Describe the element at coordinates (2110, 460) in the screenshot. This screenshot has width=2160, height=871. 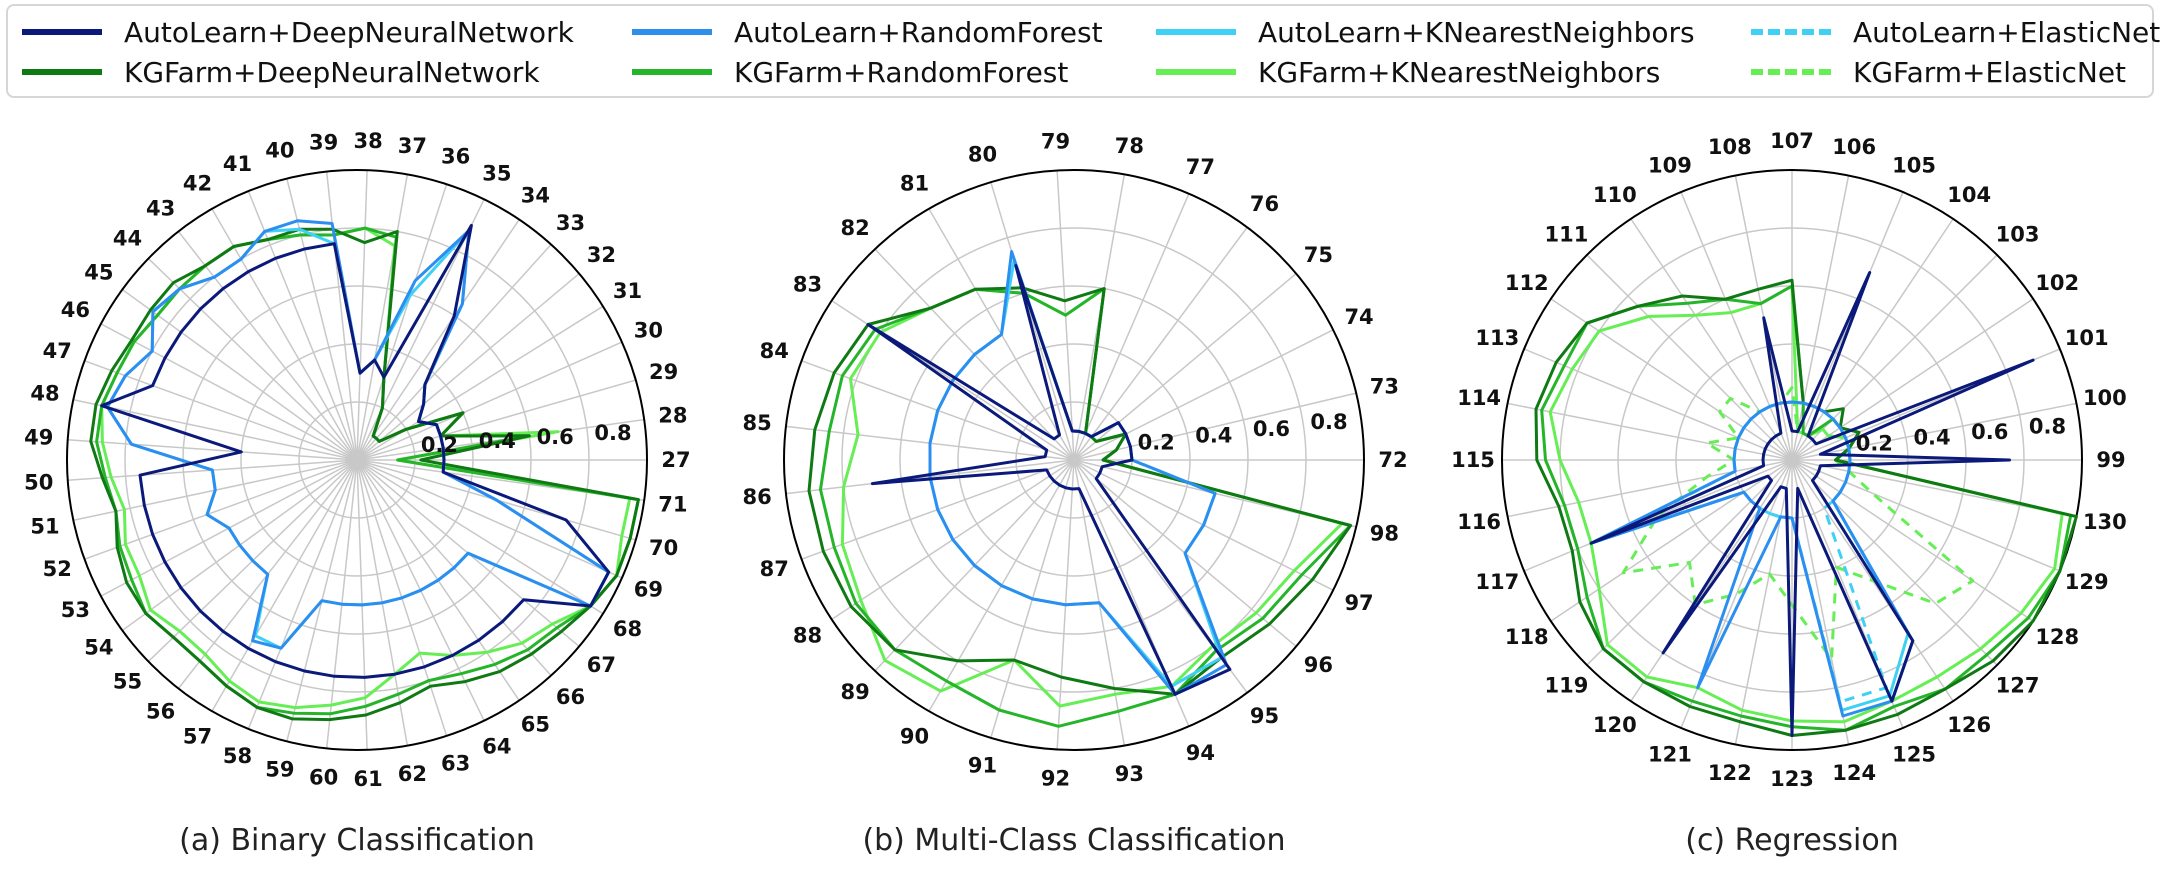
I see `category-tick-label: 99` at that location.